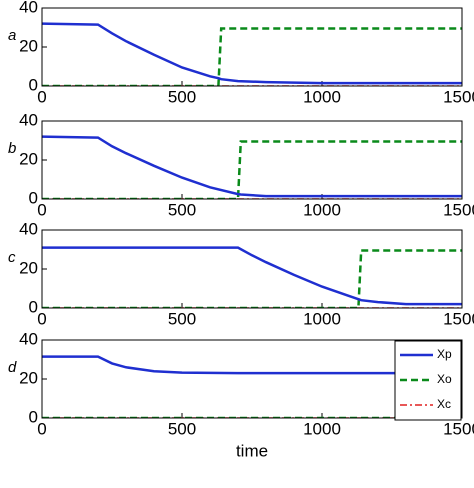 Image resolution: width=474 pixels, height=488 pixels. I want to click on panel-label: b, so click(12, 148).